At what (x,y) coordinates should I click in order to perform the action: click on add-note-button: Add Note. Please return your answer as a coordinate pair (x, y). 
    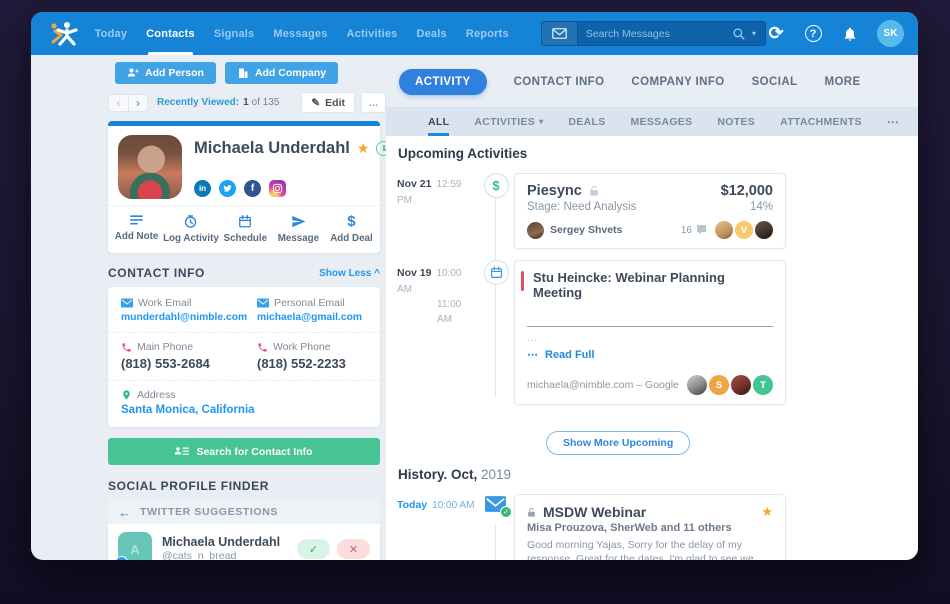
    Looking at the image, I should click on (136, 229).